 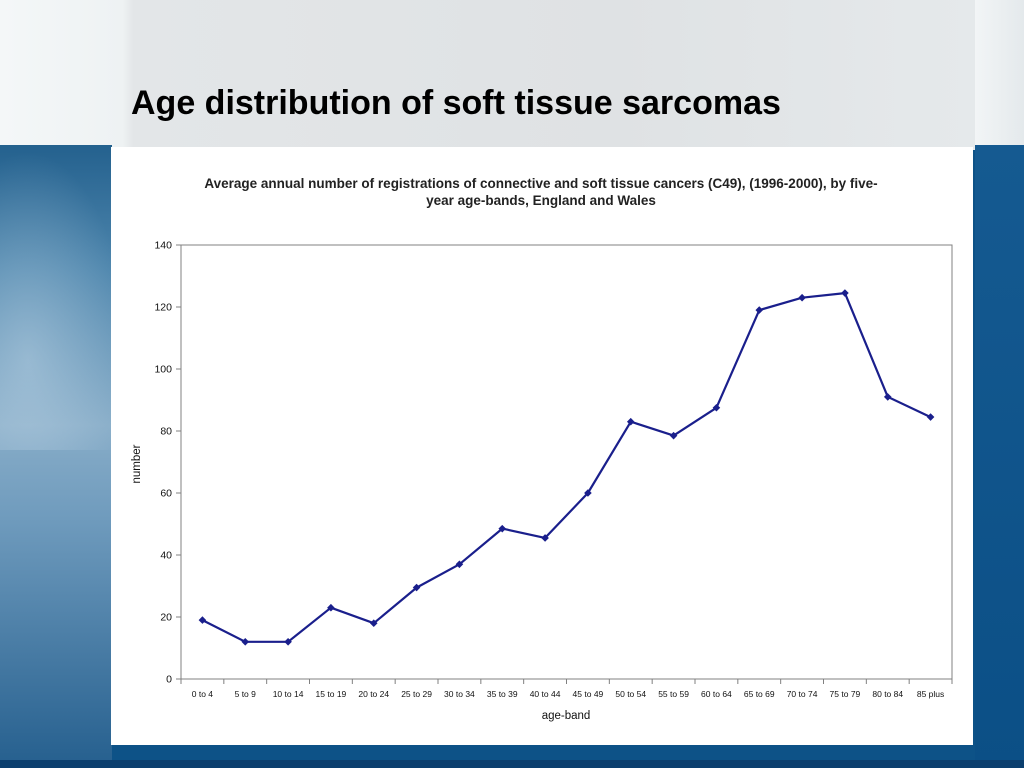 What do you see at coordinates (65, 300) in the screenshot?
I see `slide-background-glow` at bounding box center [65, 300].